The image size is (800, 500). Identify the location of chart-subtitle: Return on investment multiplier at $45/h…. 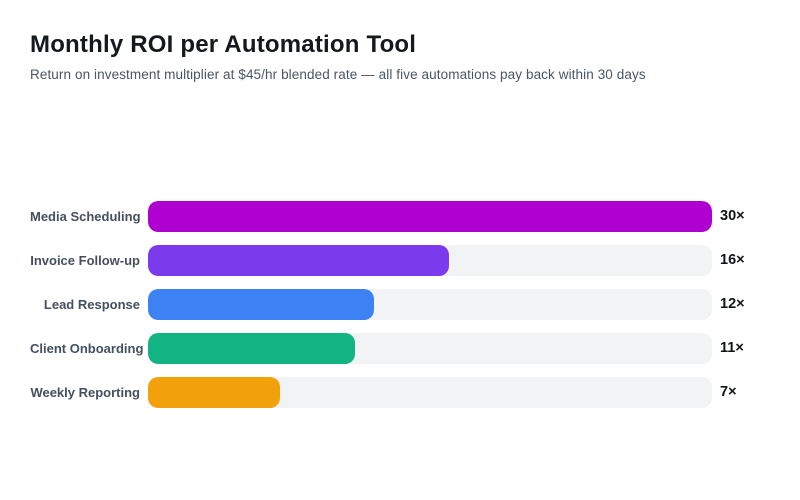
(338, 74).